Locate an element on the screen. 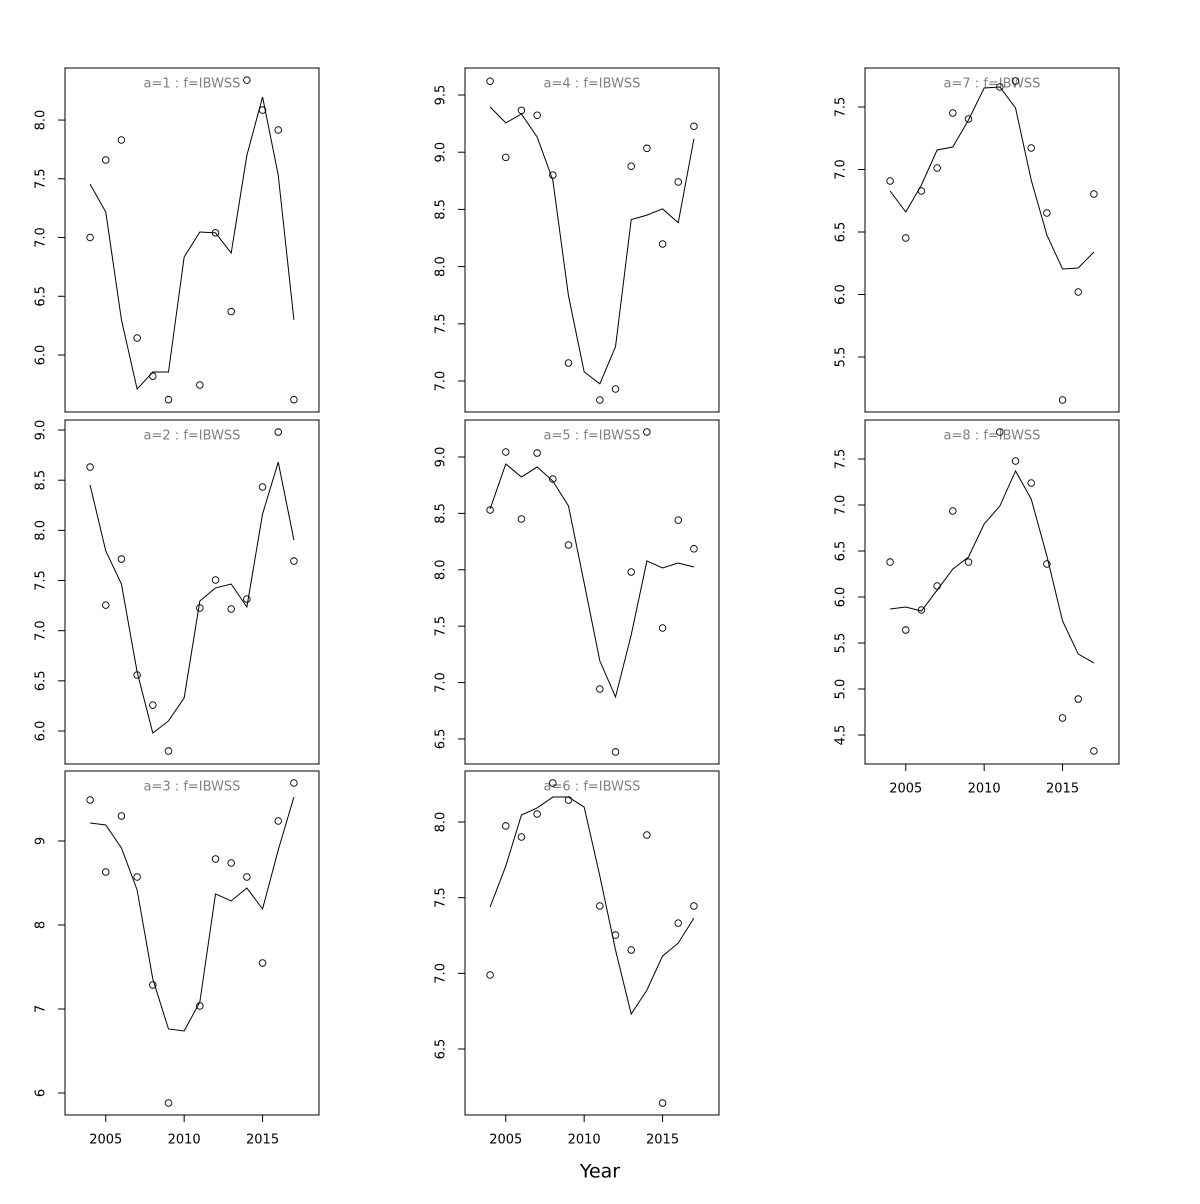 This screenshot has width=1200, height=1204. panel-title: a=3 : f=IBWSS is located at coordinates (192, 787).